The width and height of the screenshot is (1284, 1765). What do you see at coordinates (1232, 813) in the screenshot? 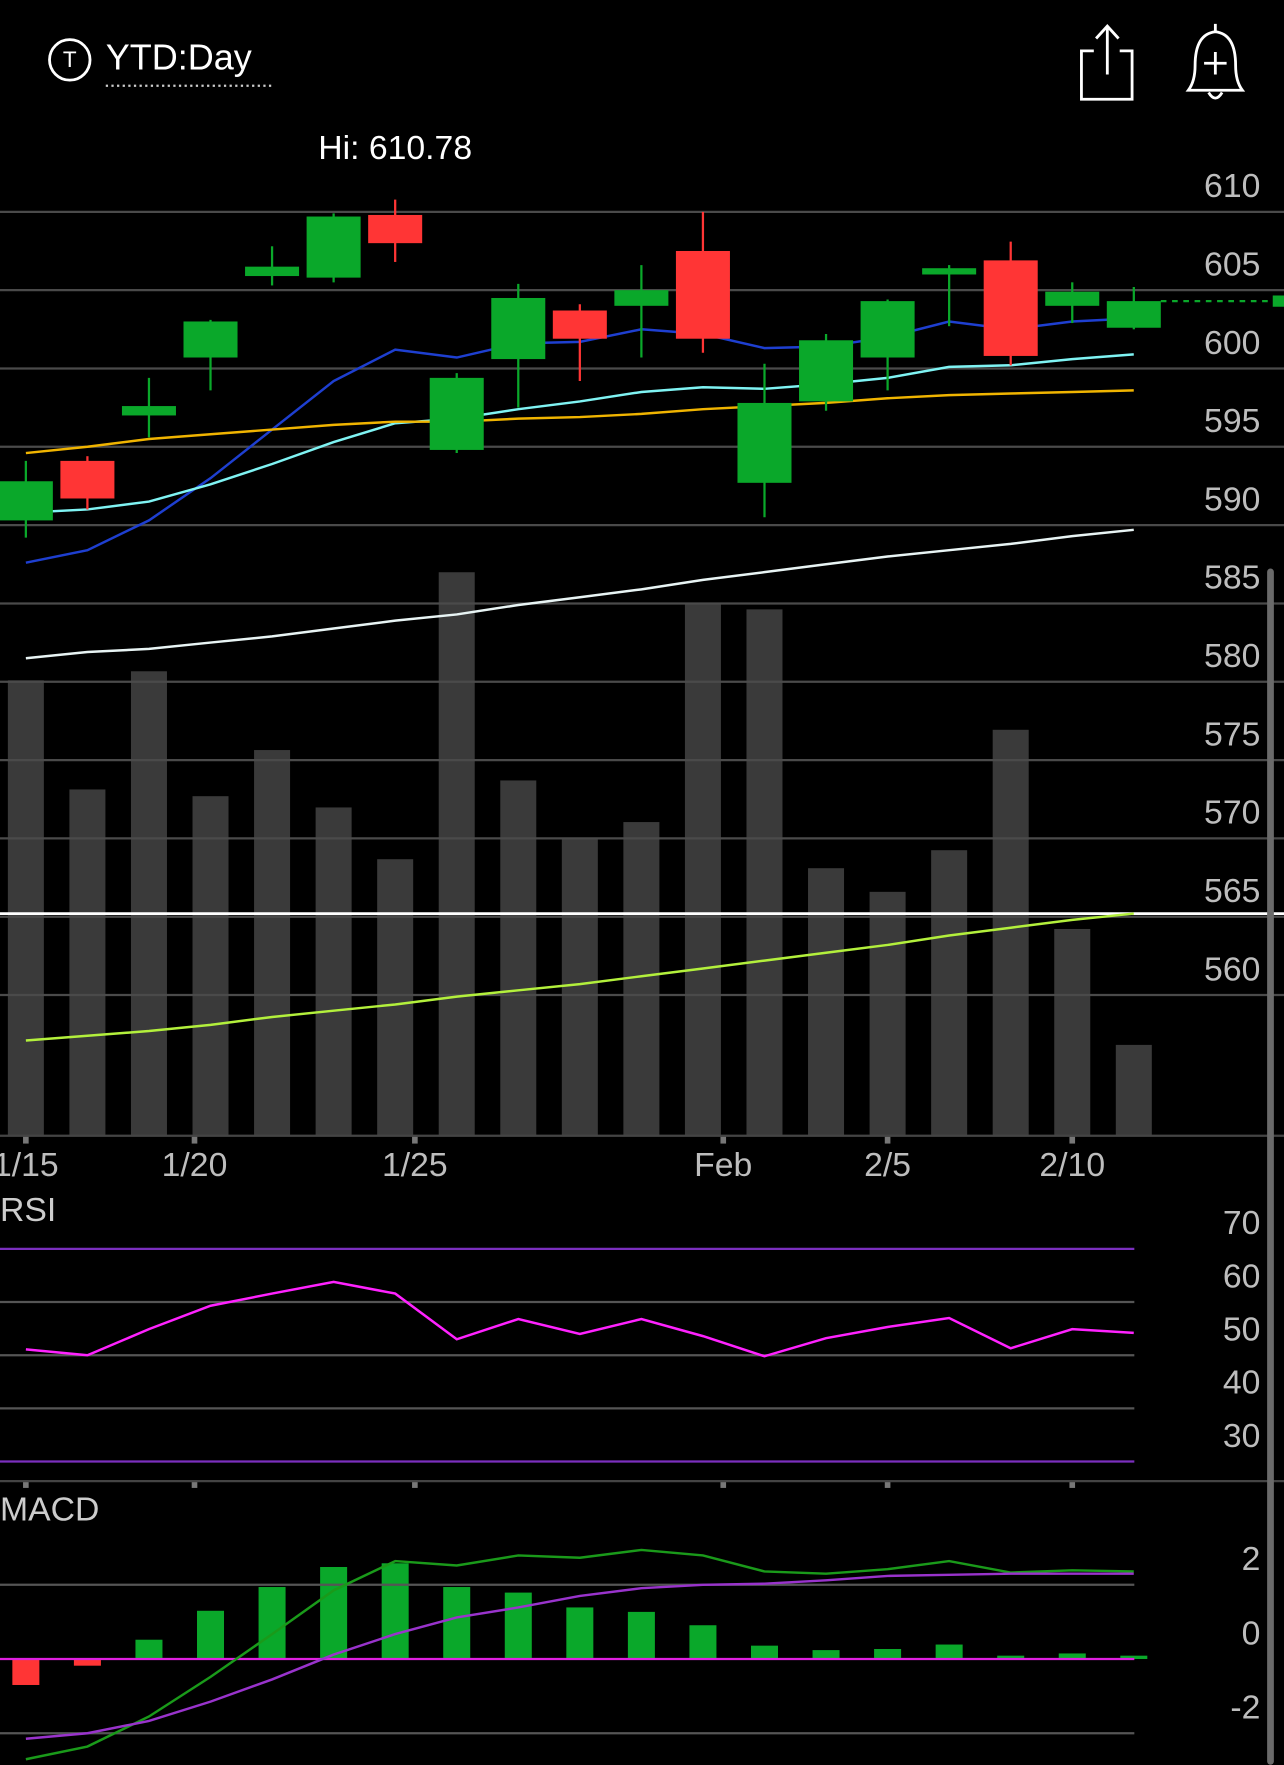
I see `y-tick-label: 570` at bounding box center [1232, 813].